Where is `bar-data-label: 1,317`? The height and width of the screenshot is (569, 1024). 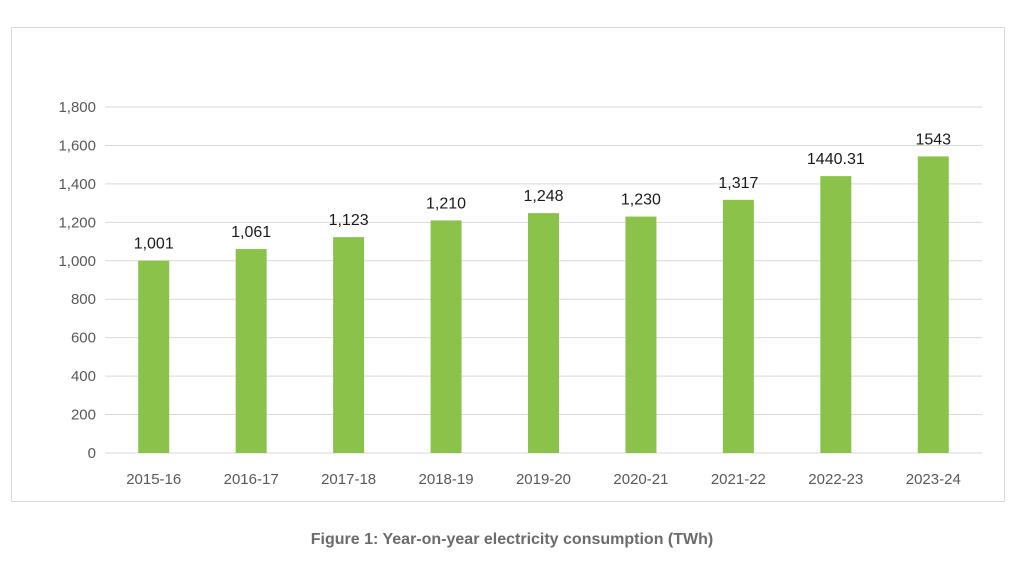 bar-data-label: 1,317 is located at coordinates (738, 183).